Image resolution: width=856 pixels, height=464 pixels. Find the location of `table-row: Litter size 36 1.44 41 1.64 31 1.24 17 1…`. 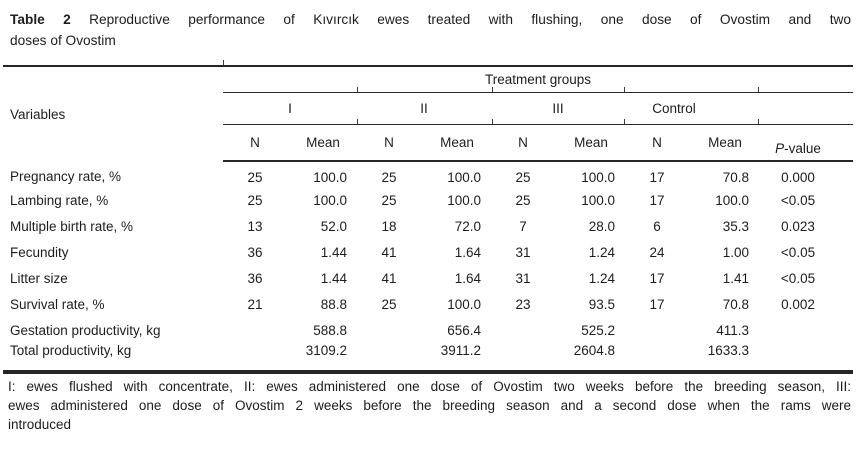

table-row: Litter size 36 1.44 41 1.64 31 1.24 17 1… is located at coordinates (428, 278).